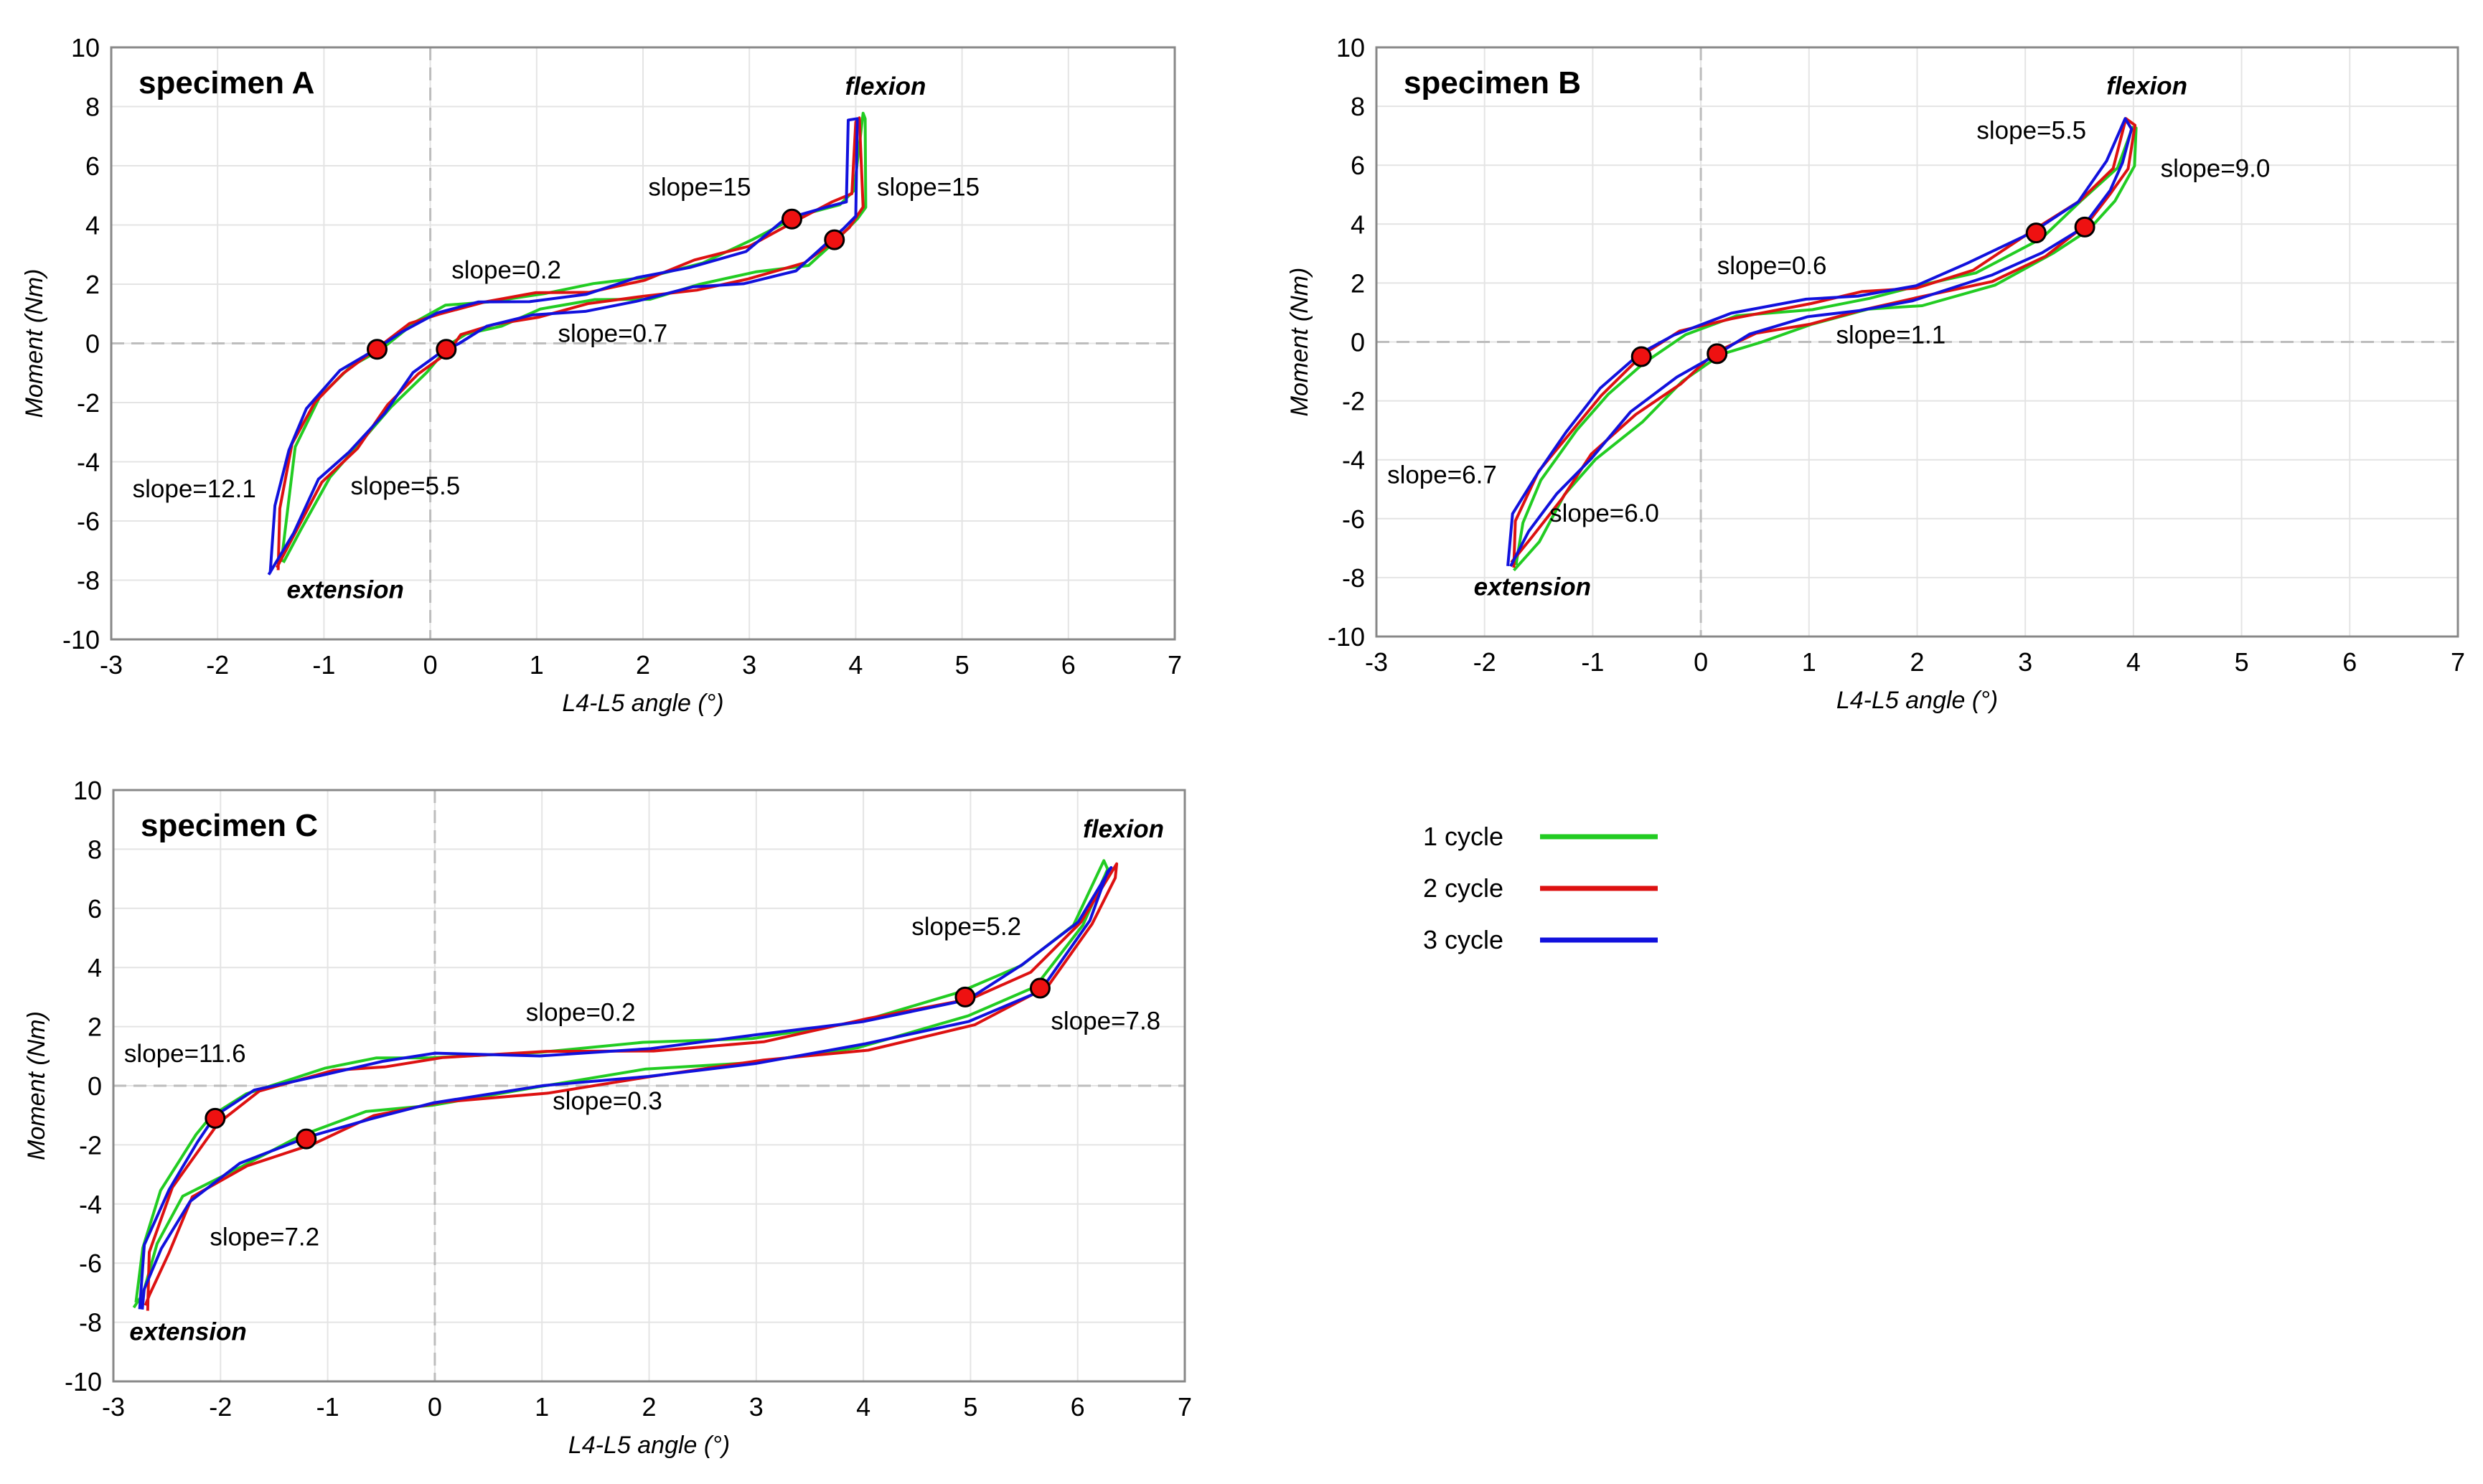 The height and width of the screenshot is (1484, 2483). What do you see at coordinates (1772, 266) in the screenshot?
I see `annotation-label: slope=0.6` at bounding box center [1772, 266].